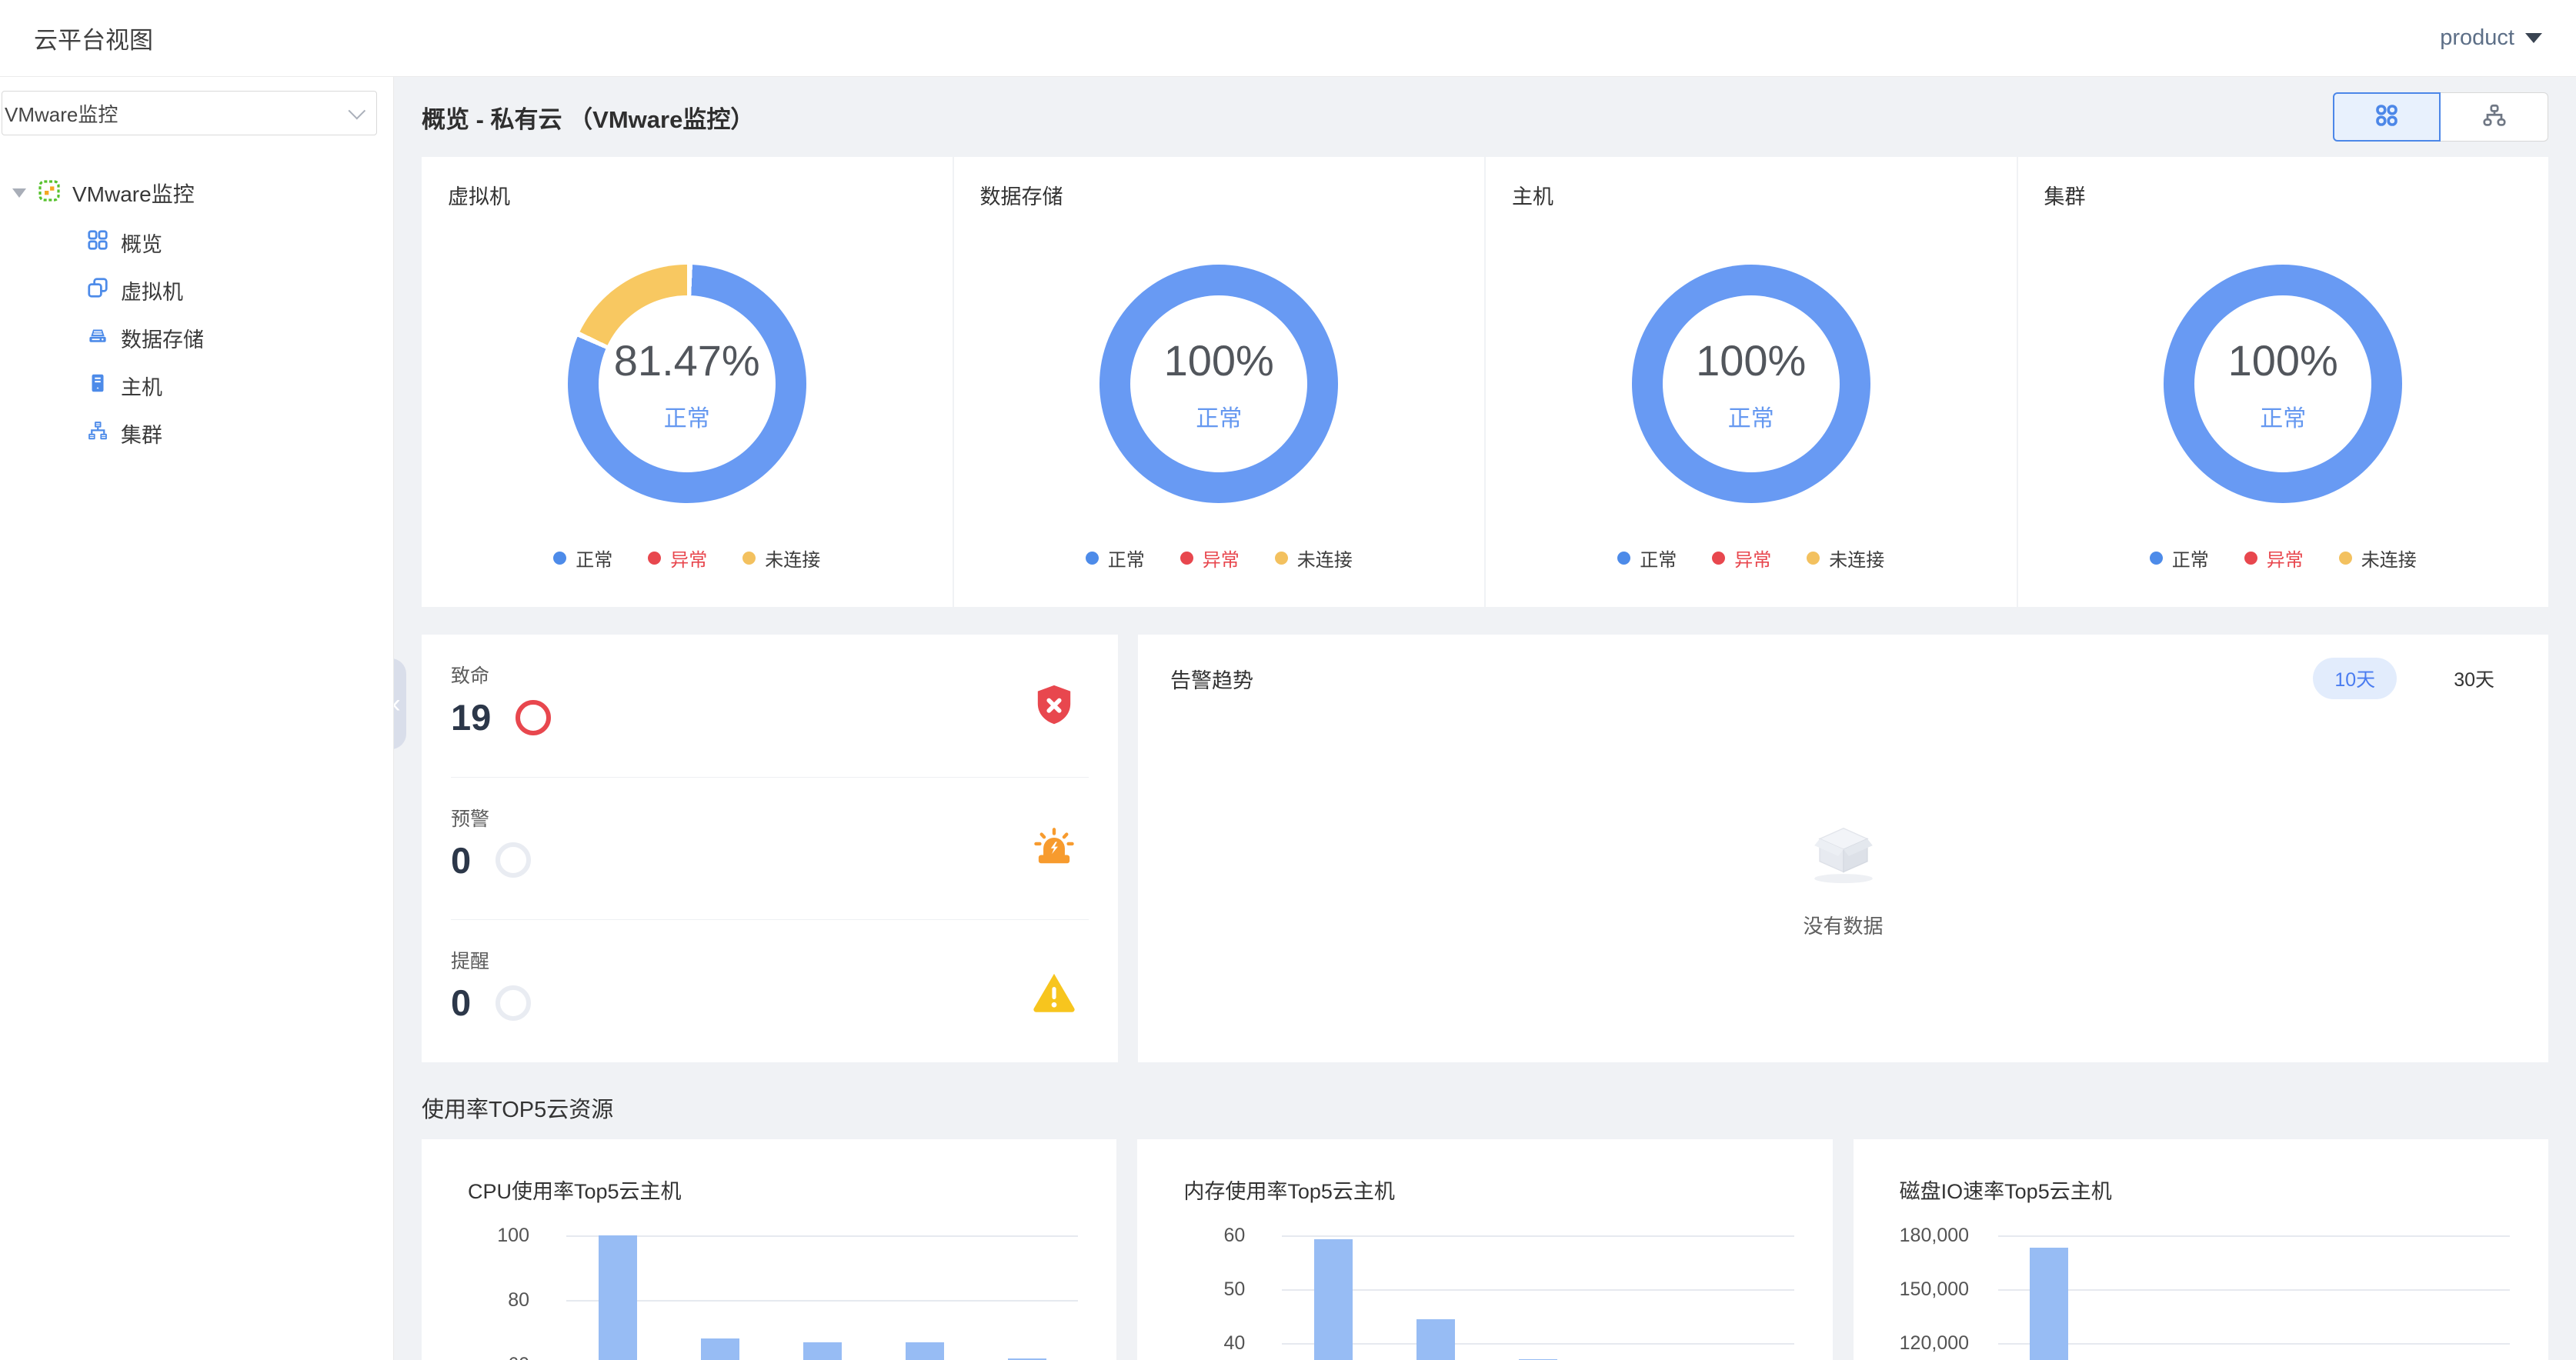 Image resolution: width=2576 pixels, height=1360 pixels. I want to click on legend-label: 异常, so click(2285, 560).